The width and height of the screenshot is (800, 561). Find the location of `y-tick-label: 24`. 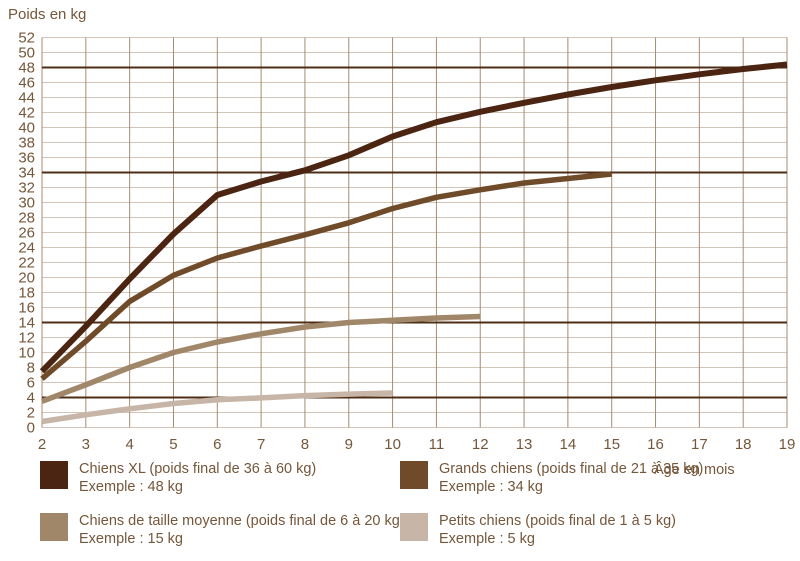

y-tick-label: 24 is located at coordinates (26, 248).